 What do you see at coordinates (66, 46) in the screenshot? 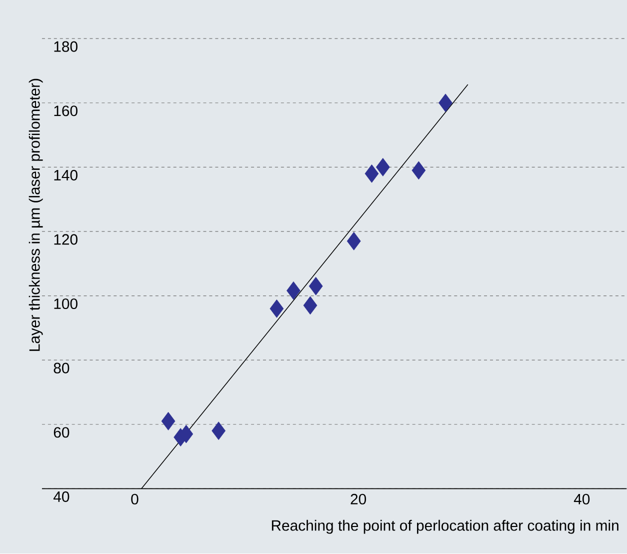
I see `y-tick-label: 180` at bounding box center [66, 46].